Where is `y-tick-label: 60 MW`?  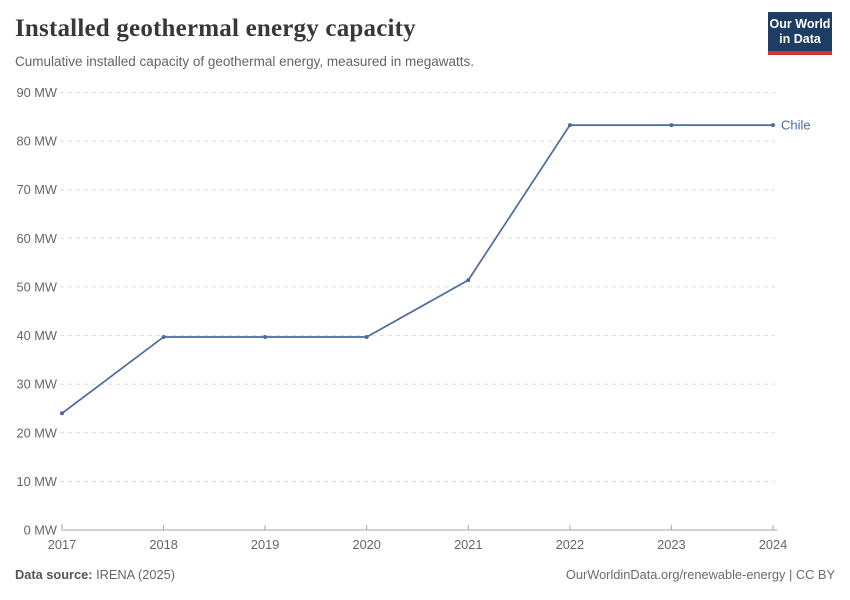 y-tick-label: 60 MW is located at coordinates (36, 238).